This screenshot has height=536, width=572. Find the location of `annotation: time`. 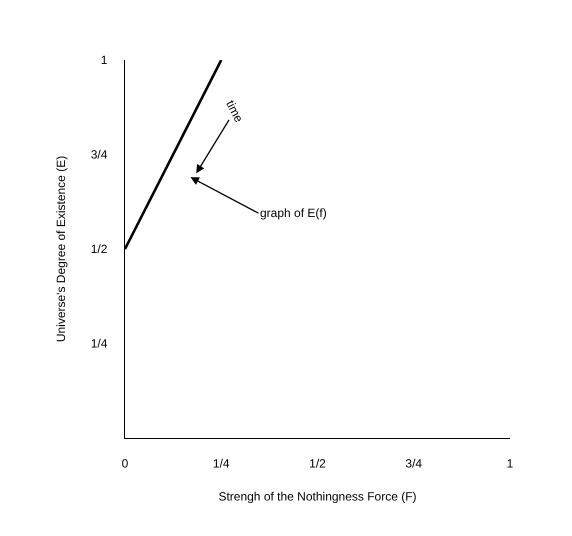

annotation: time is located at coordinates (234, 111).